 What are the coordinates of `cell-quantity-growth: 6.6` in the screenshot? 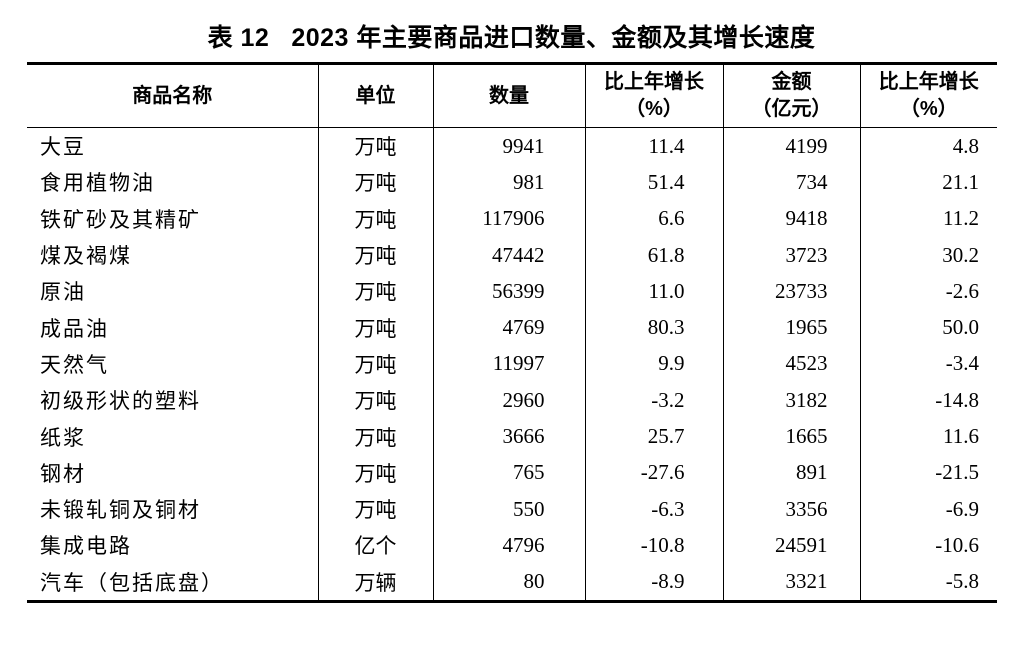 It's located at (654, 218).